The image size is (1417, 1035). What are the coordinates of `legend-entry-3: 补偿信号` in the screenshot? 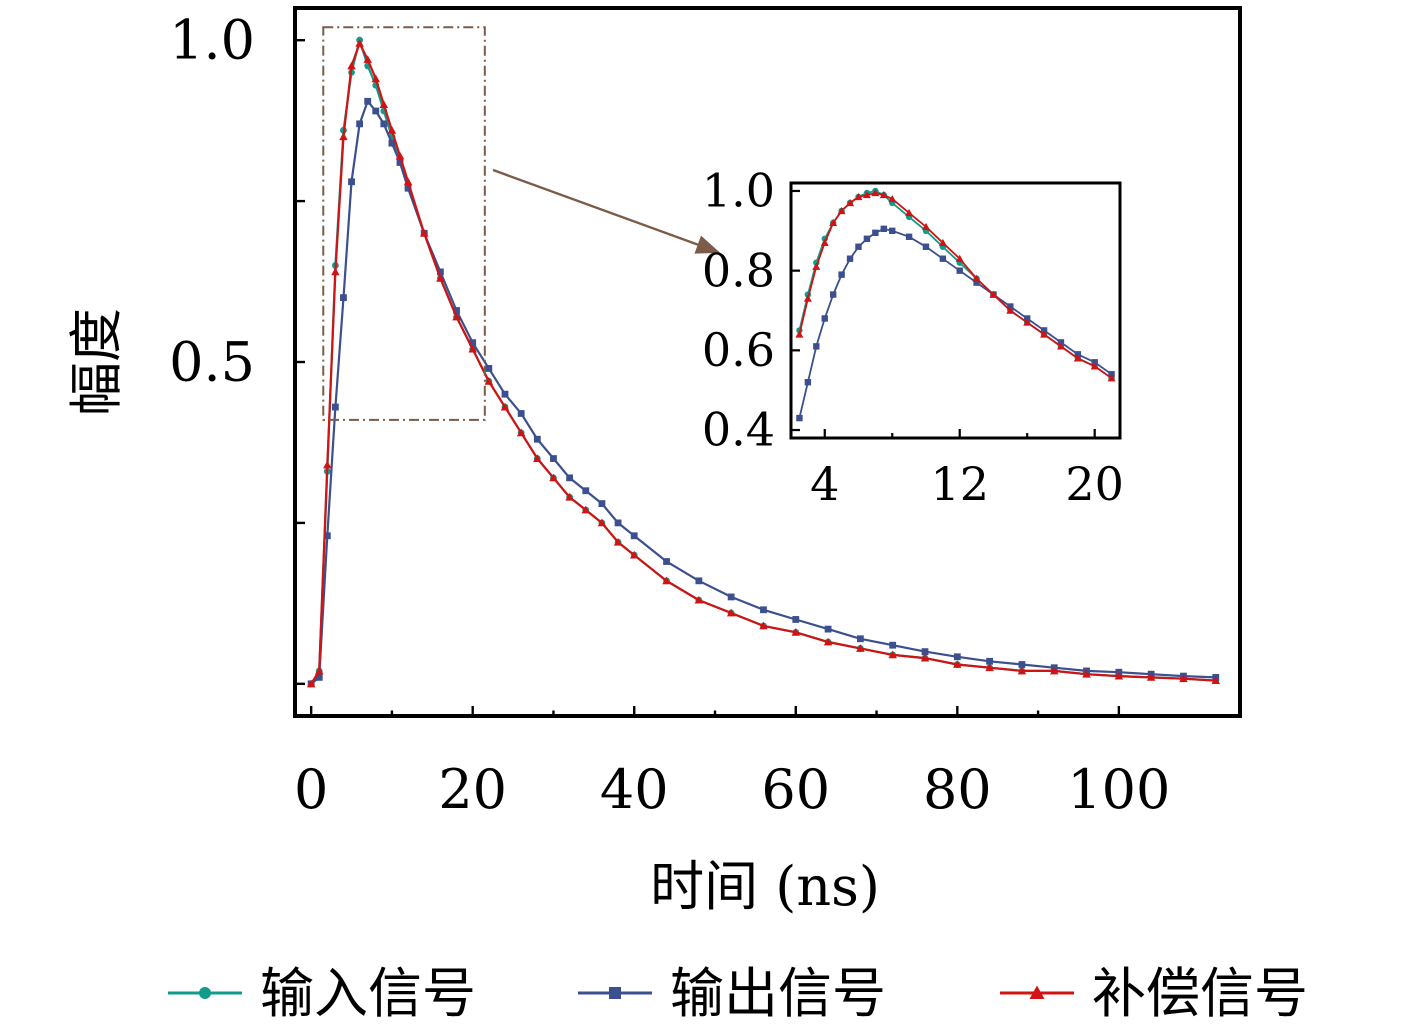 It's located at (1154, 993).